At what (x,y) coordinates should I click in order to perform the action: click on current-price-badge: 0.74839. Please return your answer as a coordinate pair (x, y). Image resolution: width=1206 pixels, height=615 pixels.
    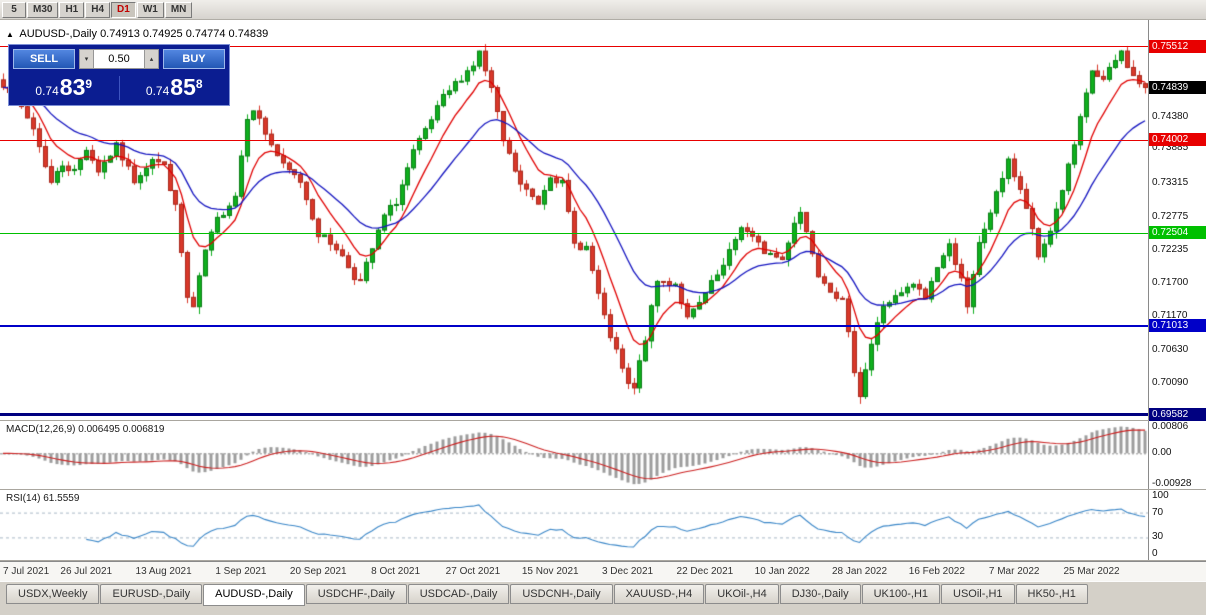
    Looking at the image, I should click on (1177, 88).